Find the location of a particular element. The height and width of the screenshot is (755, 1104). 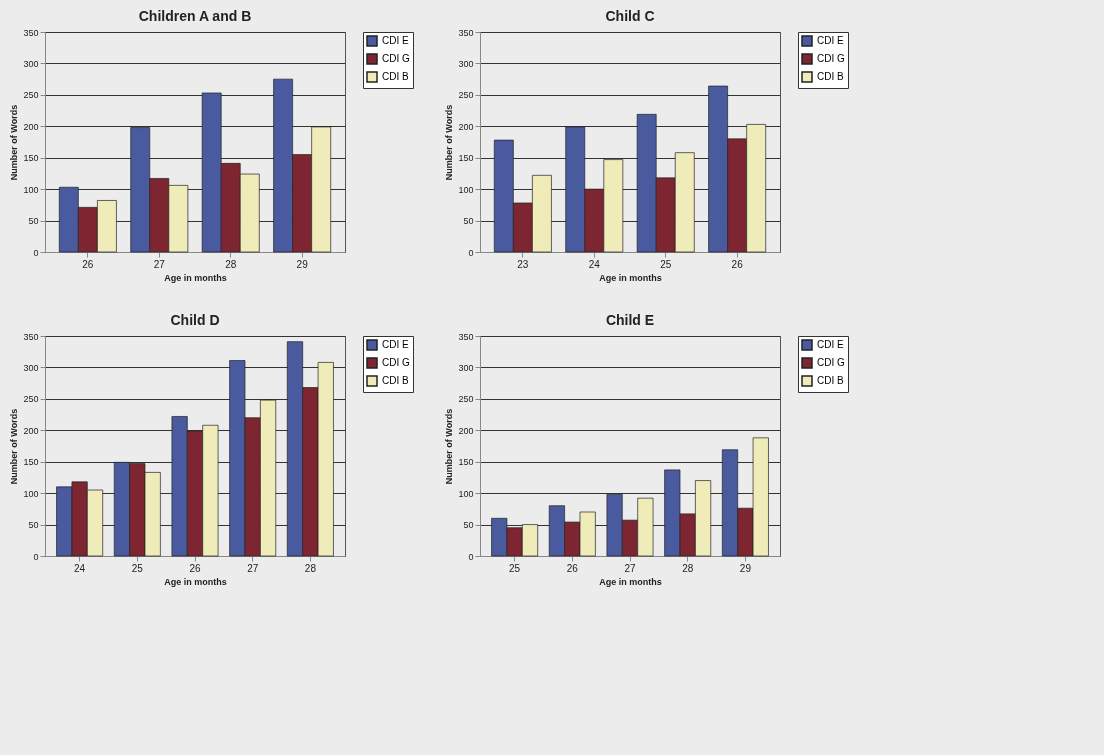

x-tick-label: 23 is located at coordinates (523, 264).